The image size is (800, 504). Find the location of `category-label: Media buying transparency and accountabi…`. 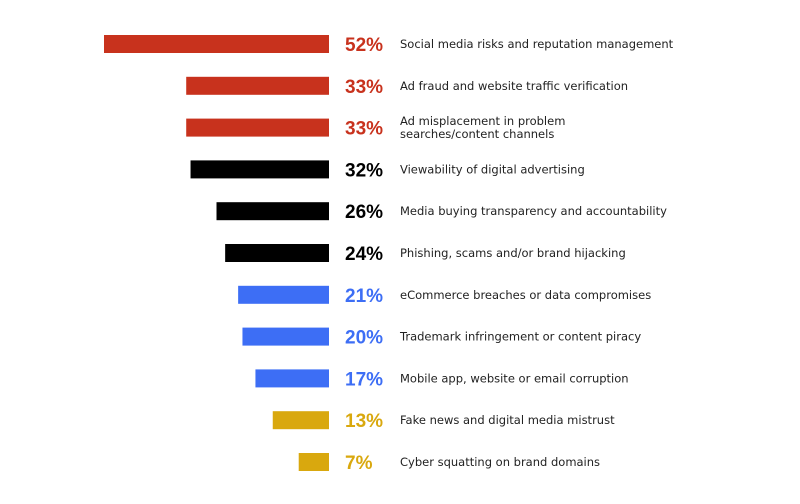

category-label: Media buying transparency and accountabi… is located at coordinates (533, 211).